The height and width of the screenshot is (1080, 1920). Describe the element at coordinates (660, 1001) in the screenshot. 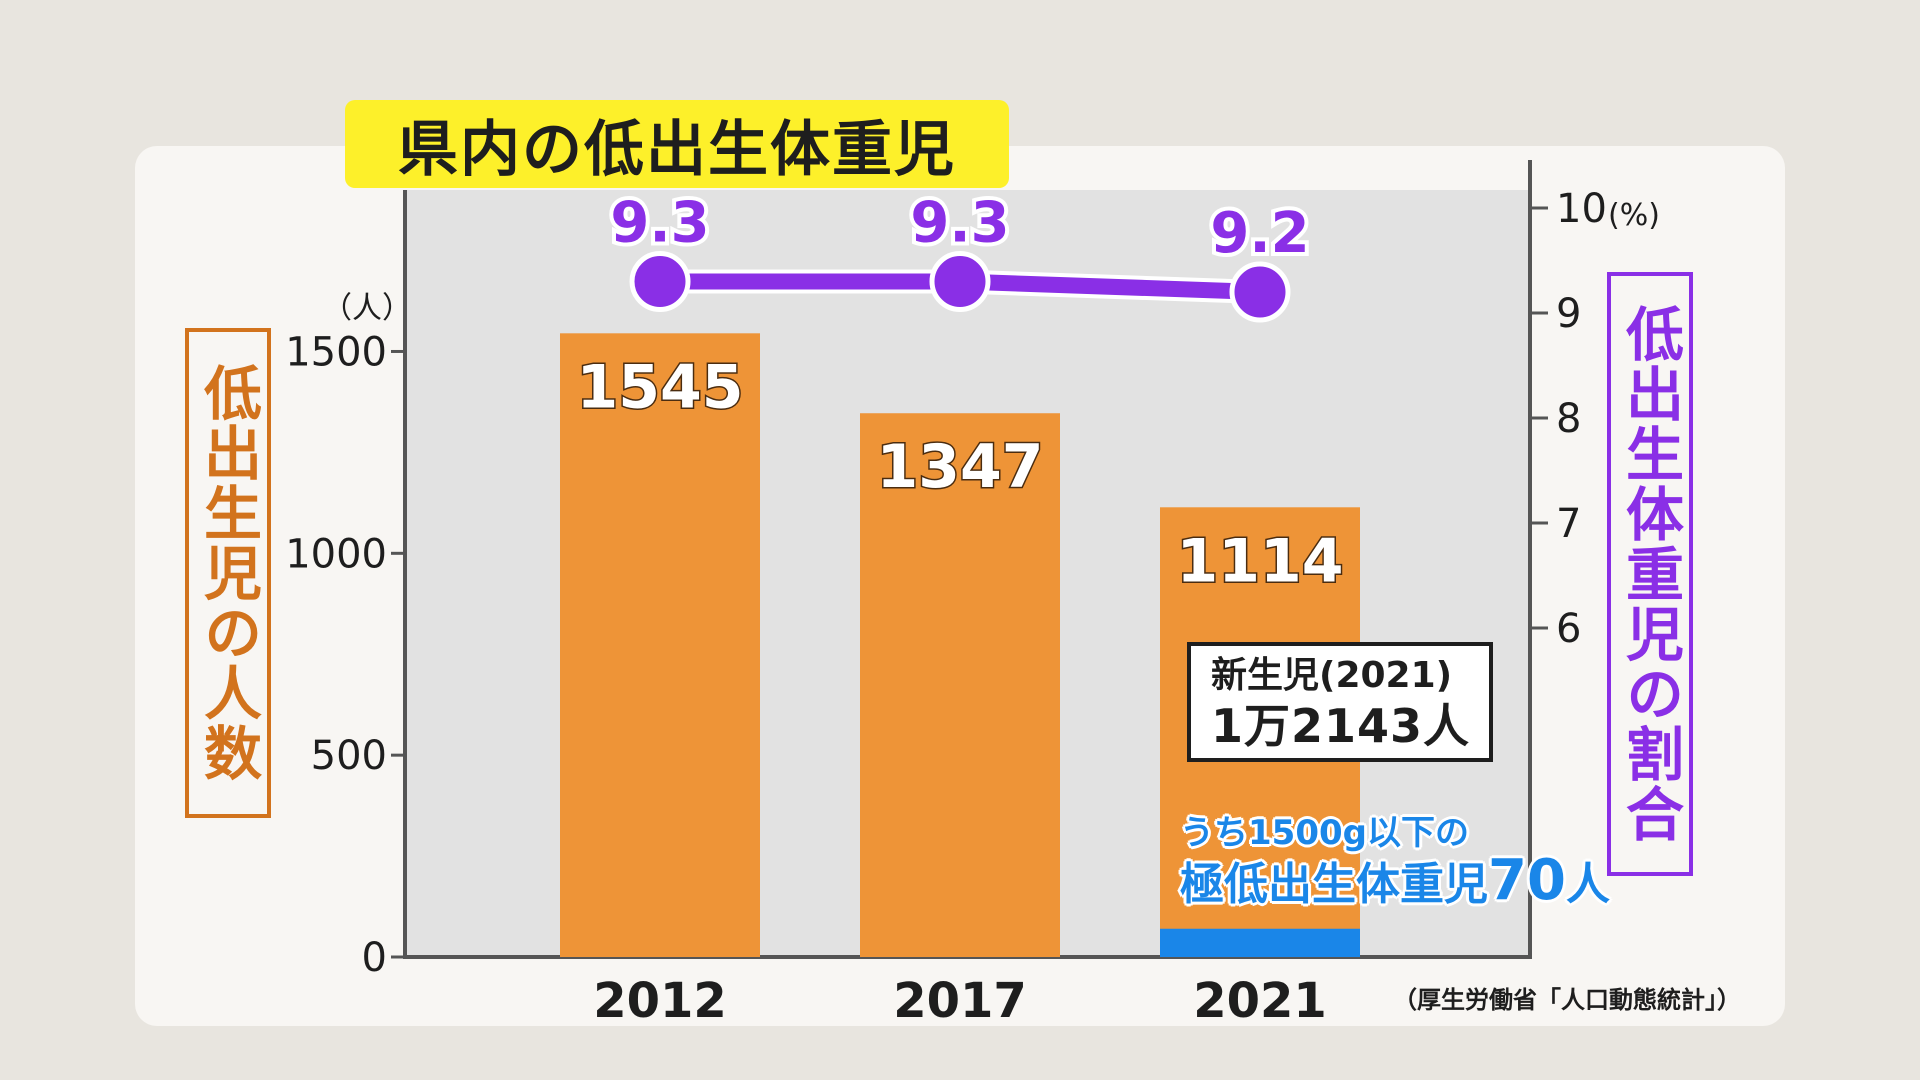

I see `x-tick-label: 2012` at that location.